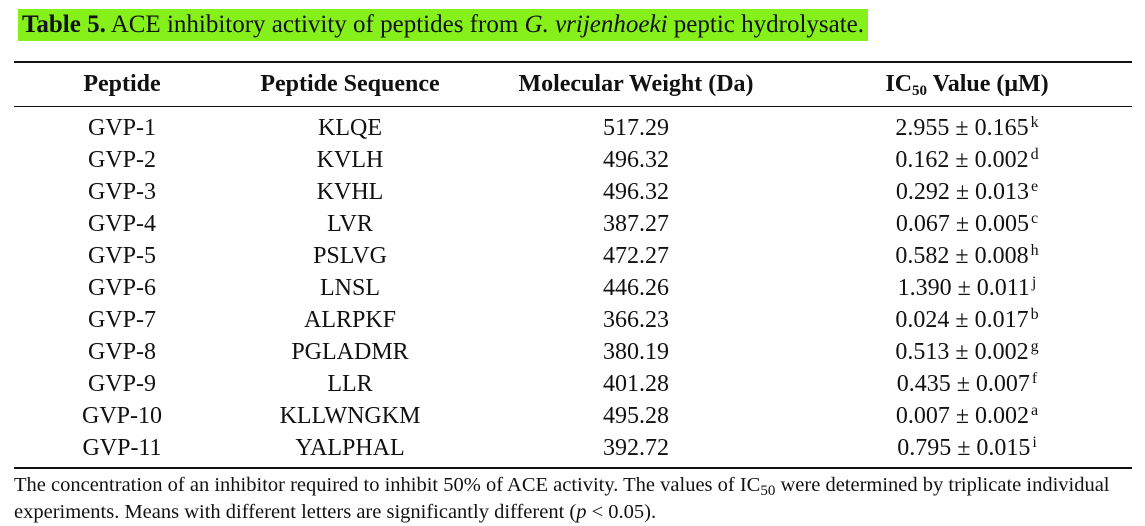  Describe the element at coordinates (766, 24) in the screenshot. I see `caption-text-after: peptic hydrolysate.` at that location.